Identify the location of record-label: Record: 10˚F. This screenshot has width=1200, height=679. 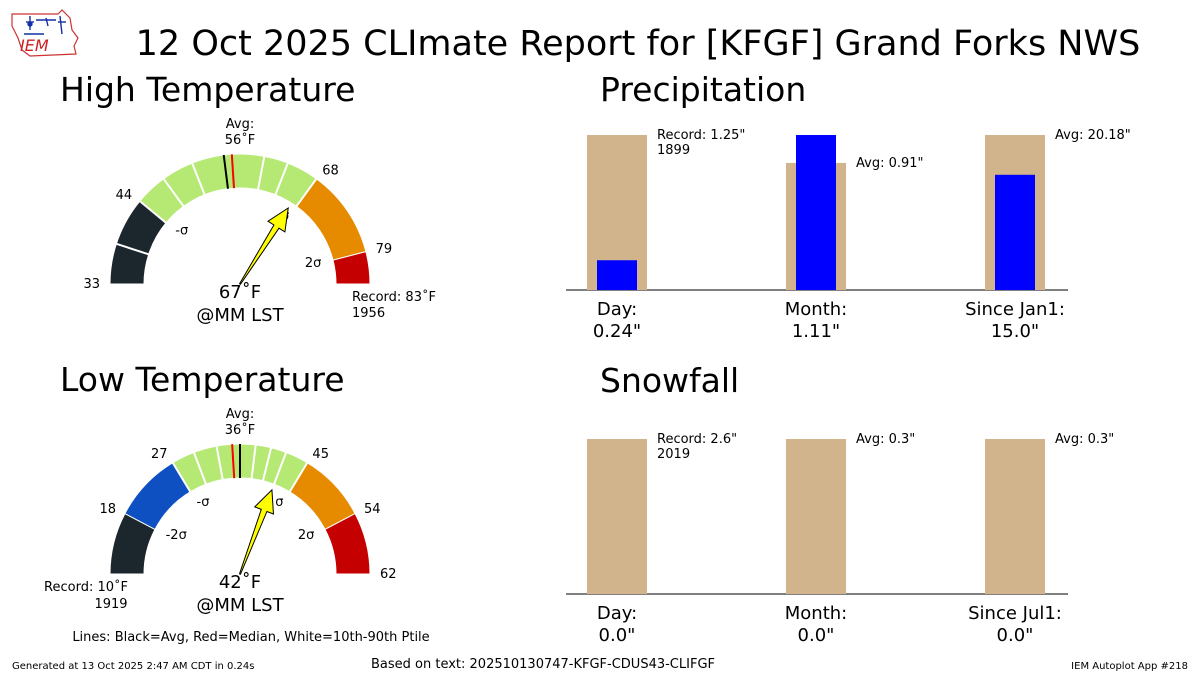
(86, 587).